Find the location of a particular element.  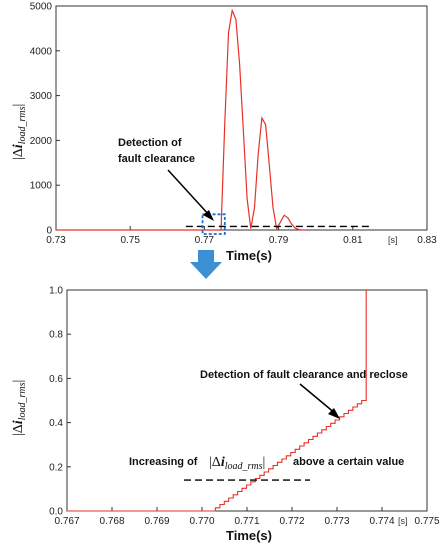

top-y-axis: 0 1000 2000 3000 4000 5000 is located at coordinates (45, 119).